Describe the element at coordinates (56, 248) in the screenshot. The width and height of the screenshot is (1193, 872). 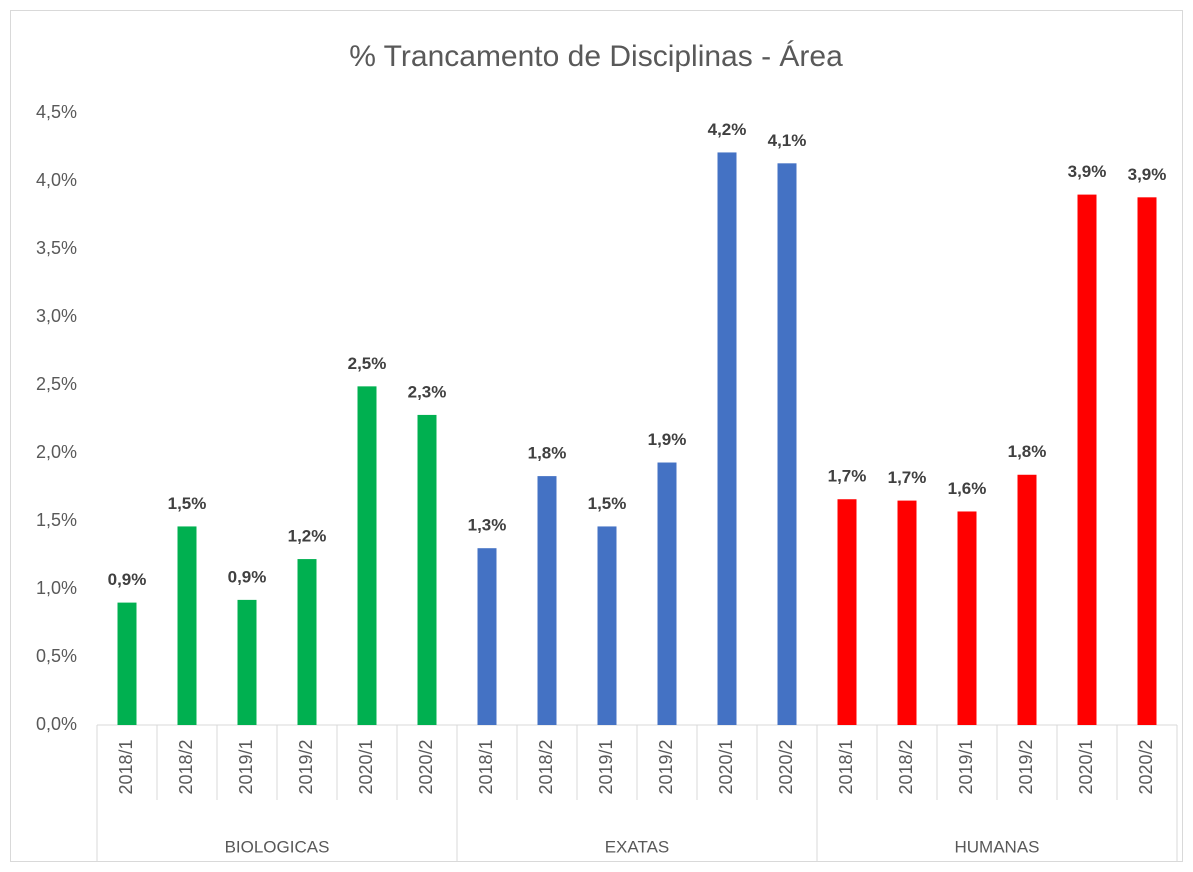
I see `y-tick-label: 3,5%` at that location.